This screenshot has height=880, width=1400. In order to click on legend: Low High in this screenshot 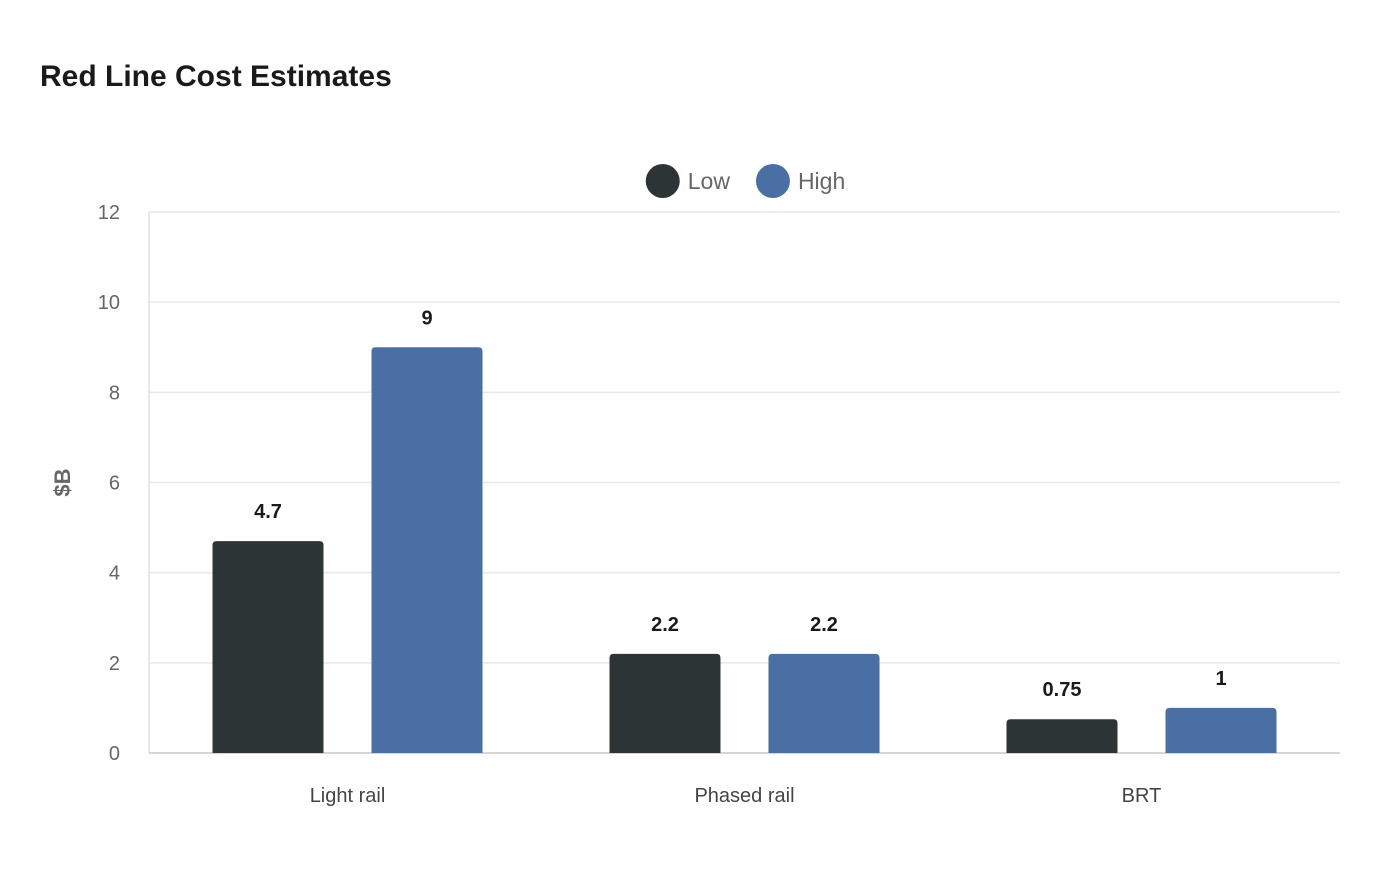, I will do `click(745, 181)`.